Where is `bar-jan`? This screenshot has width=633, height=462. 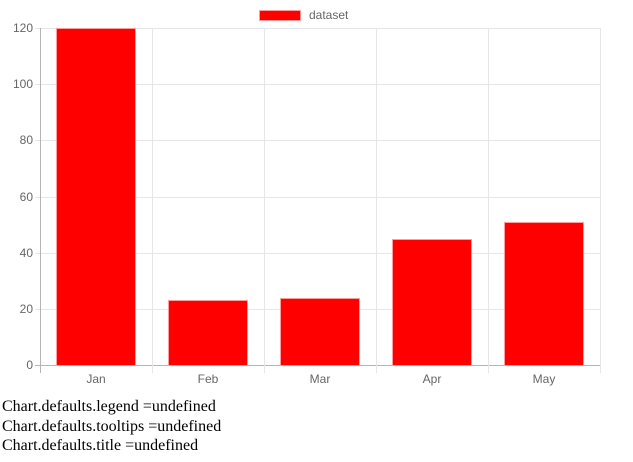 bar-jan is located at coordinates (96, 196).